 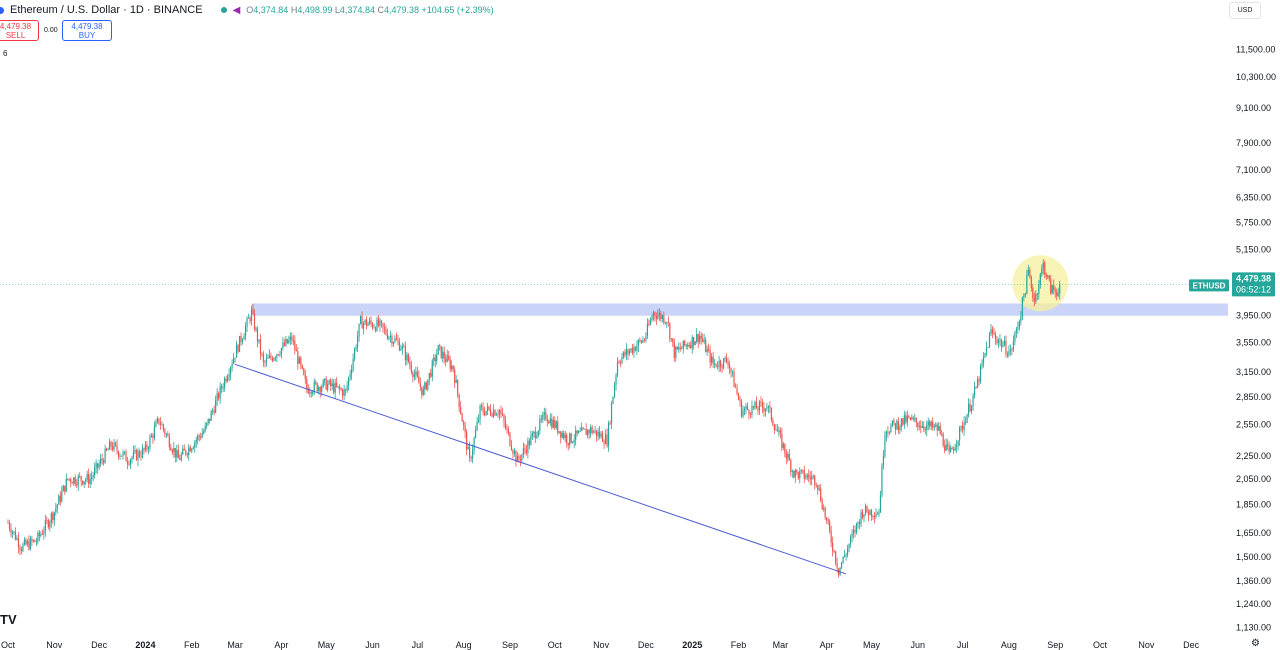 What do you see at coordinates (963, 645) in the screenshot?
I see `x-tick-label: Jul` at bounding box center [963, 645].